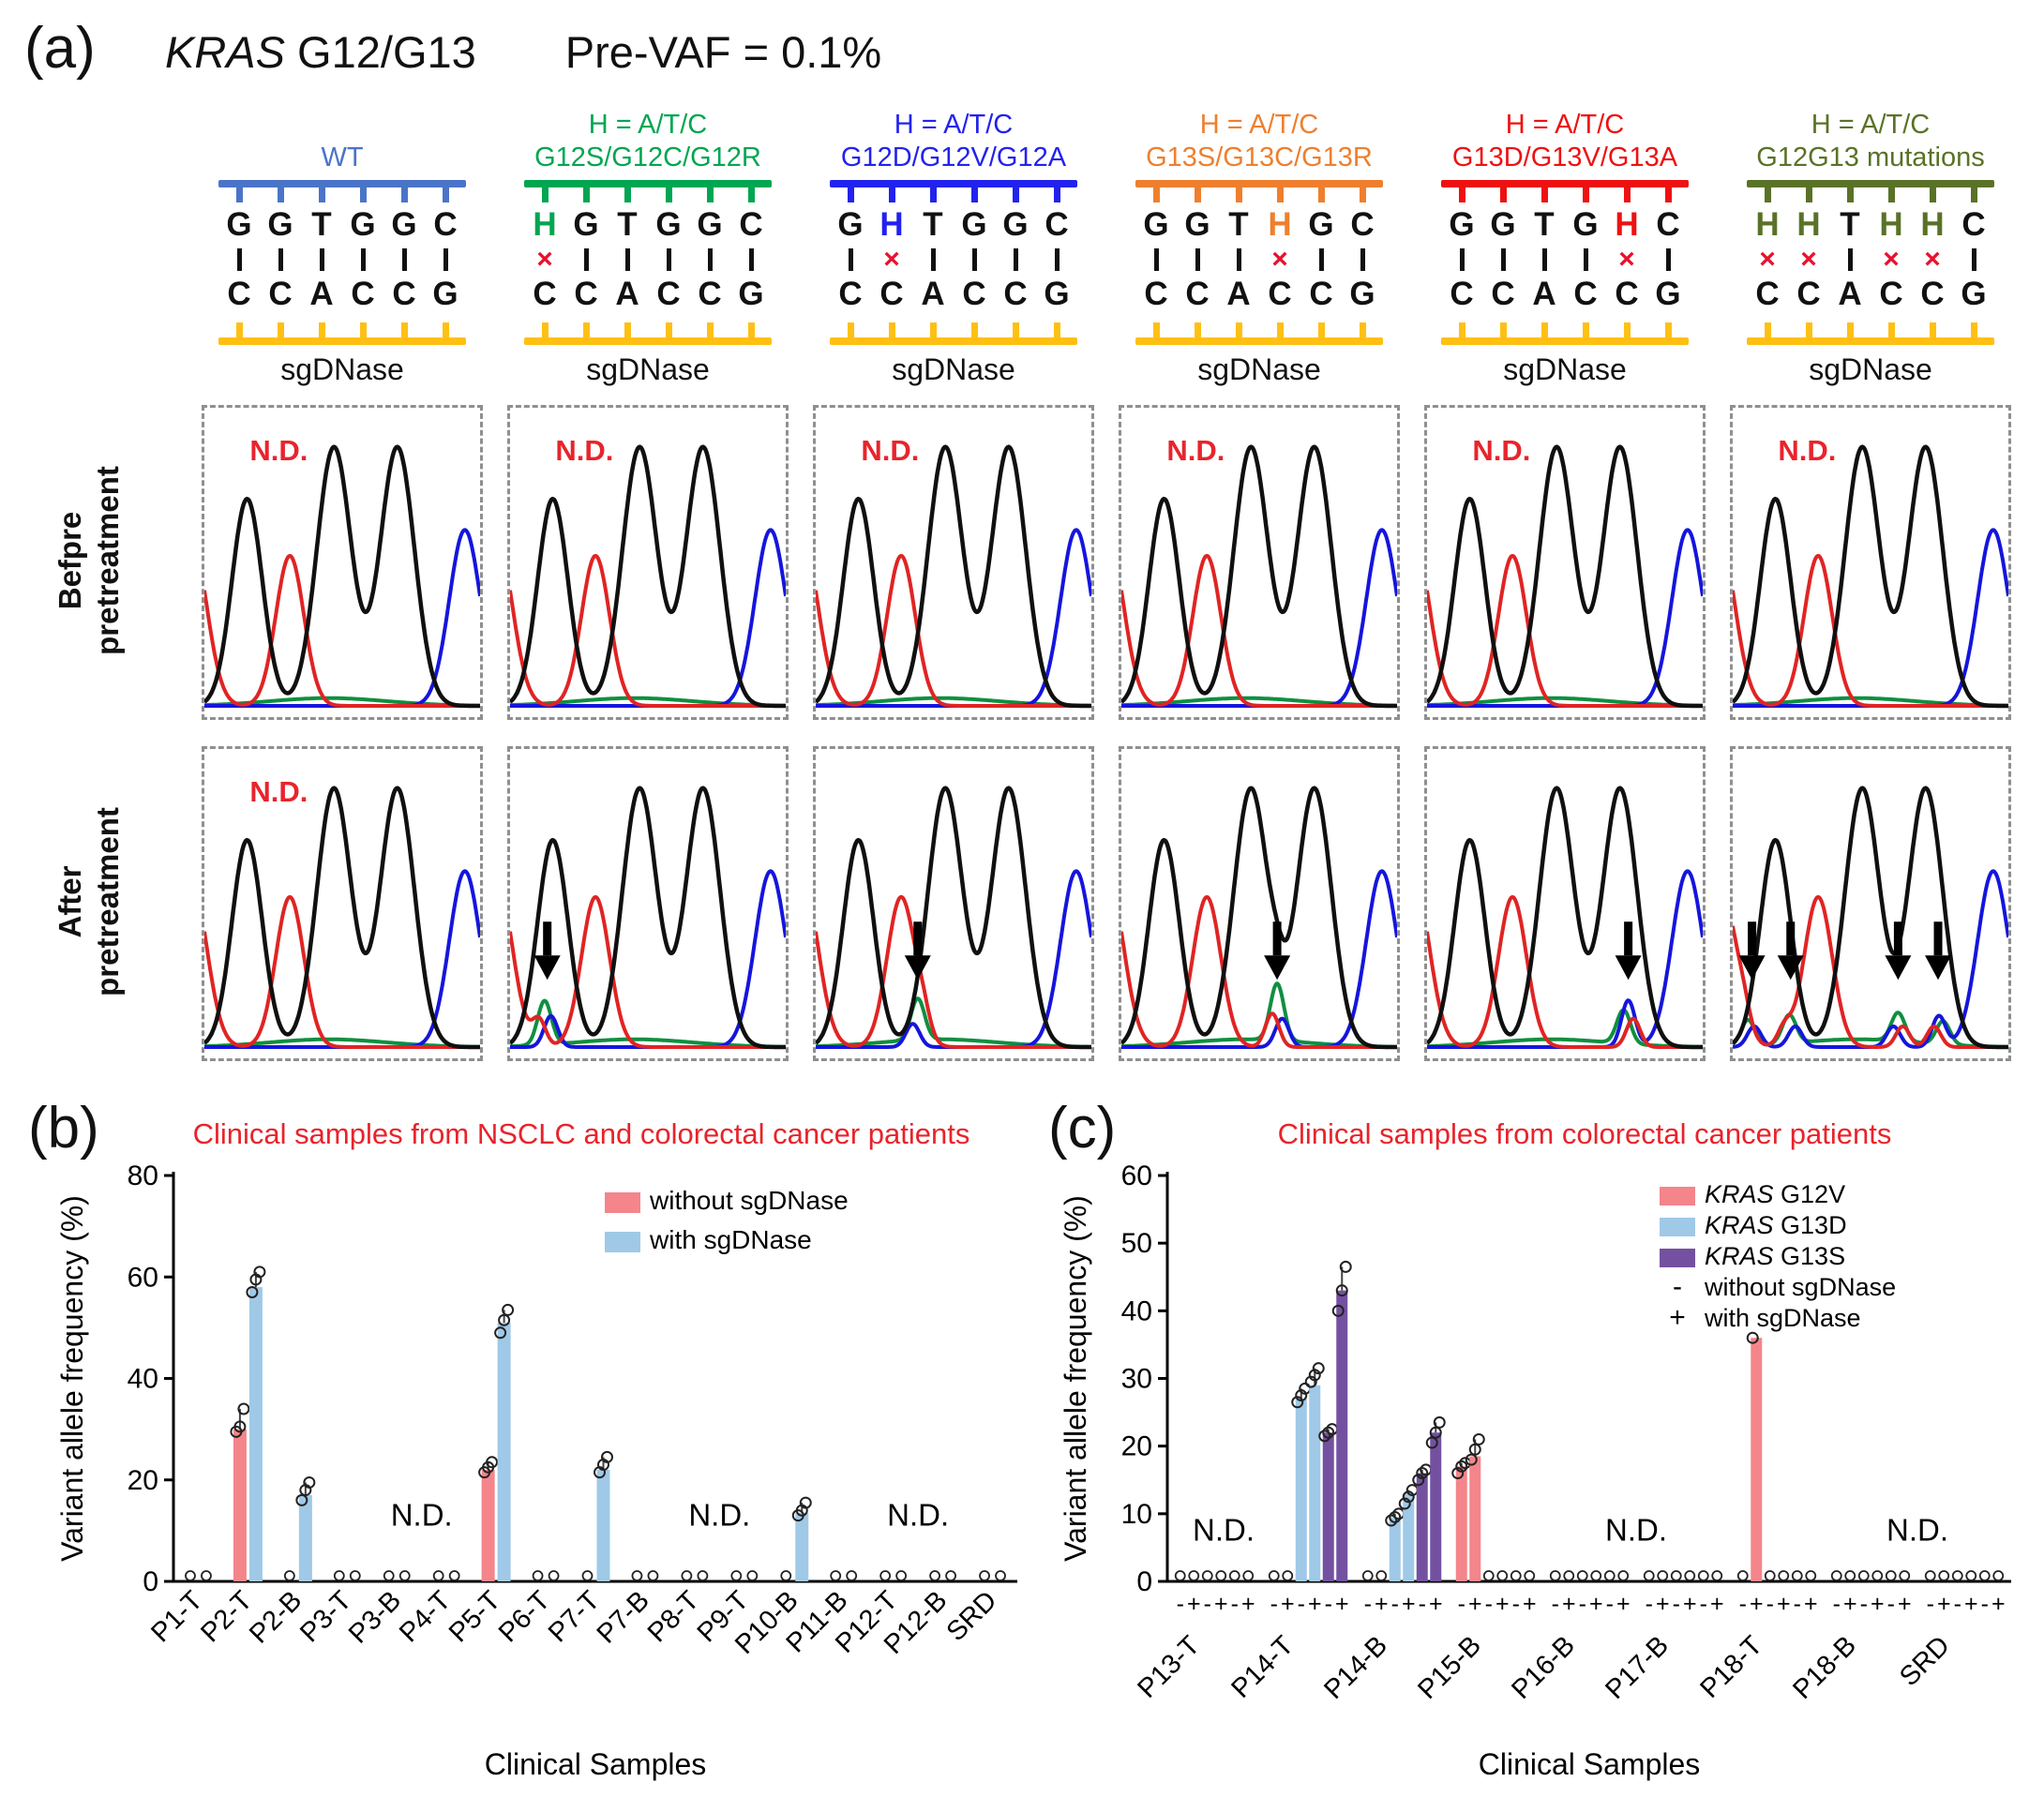 This screenshot has width=2044, height=1797. Describe the element at coordinates (108, 560) in the screenshot. I see `row-label-line: pretreatment` at that location.